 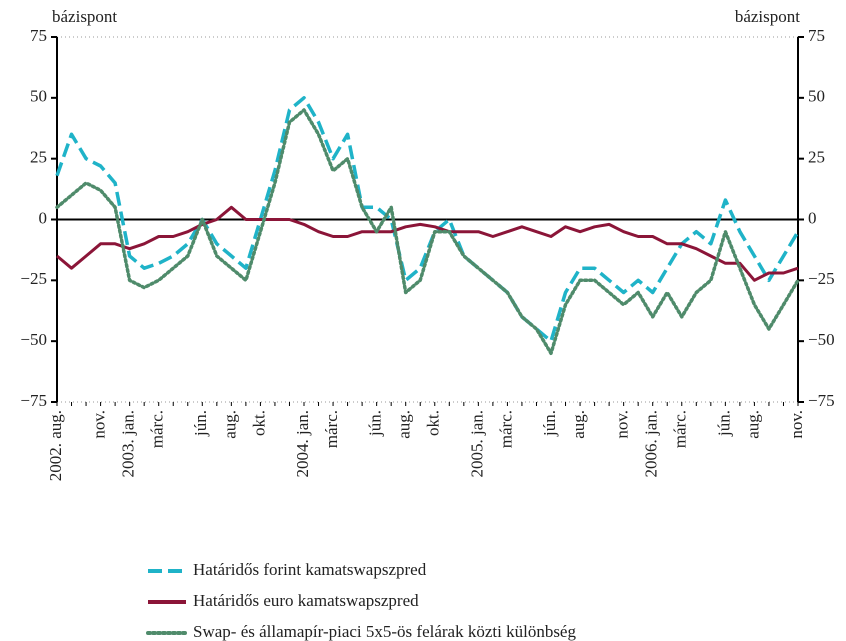 I want to click on y-axis-label: bázispont, so click(x=84, y=16).